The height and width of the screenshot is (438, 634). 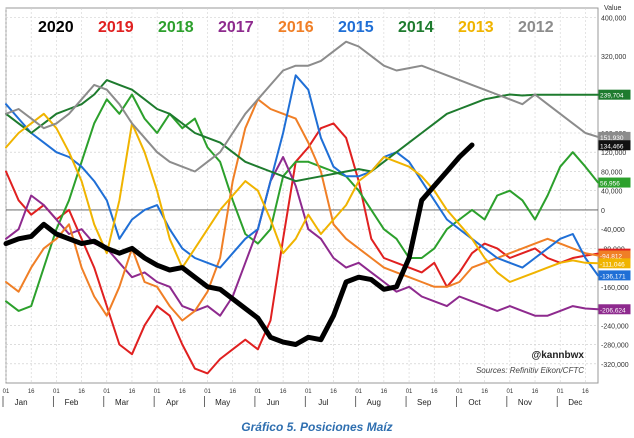 I want to click on legend: 2020 2019 2018 2017 2016 2015 2014 2013 2012, so click(x=296, y=27).